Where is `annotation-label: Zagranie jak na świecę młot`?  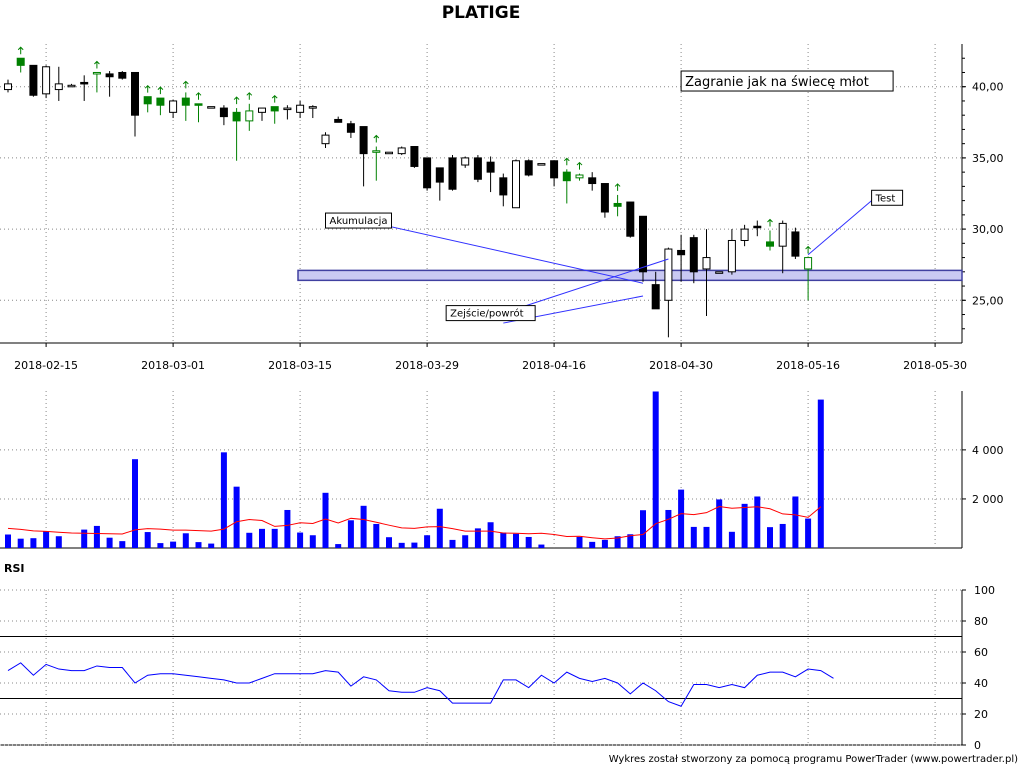
annotation-label: Zagranie jak na świecę młot is located at coordinates (777, 82).